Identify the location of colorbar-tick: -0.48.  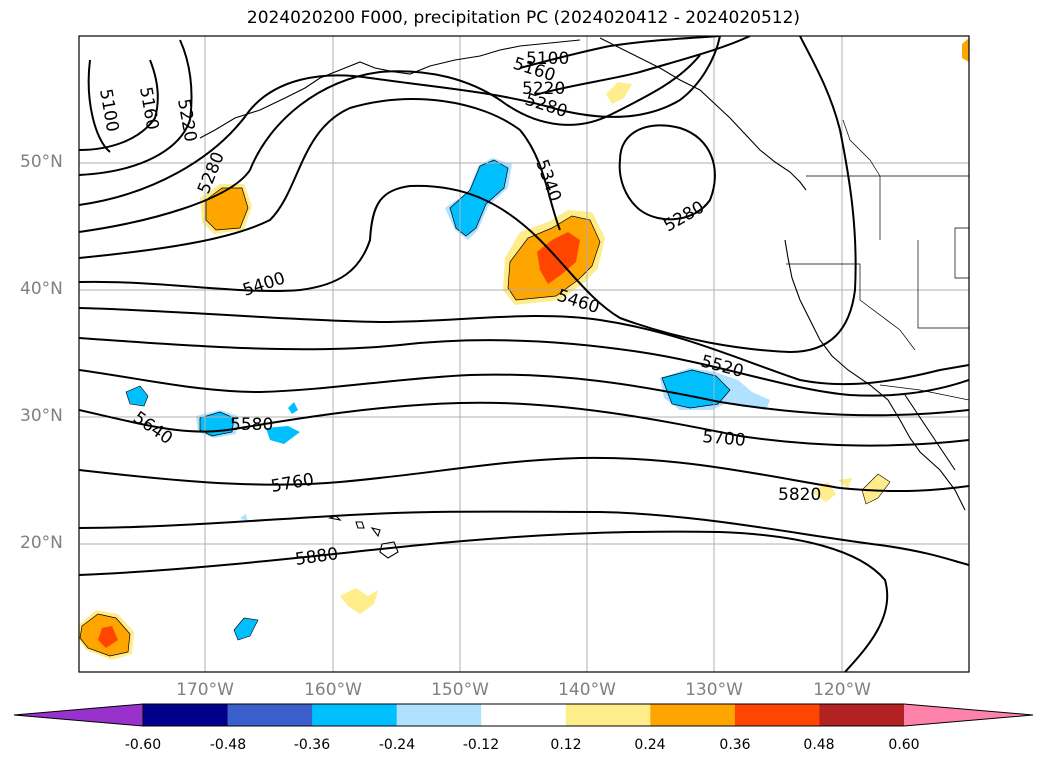
(228, 745).